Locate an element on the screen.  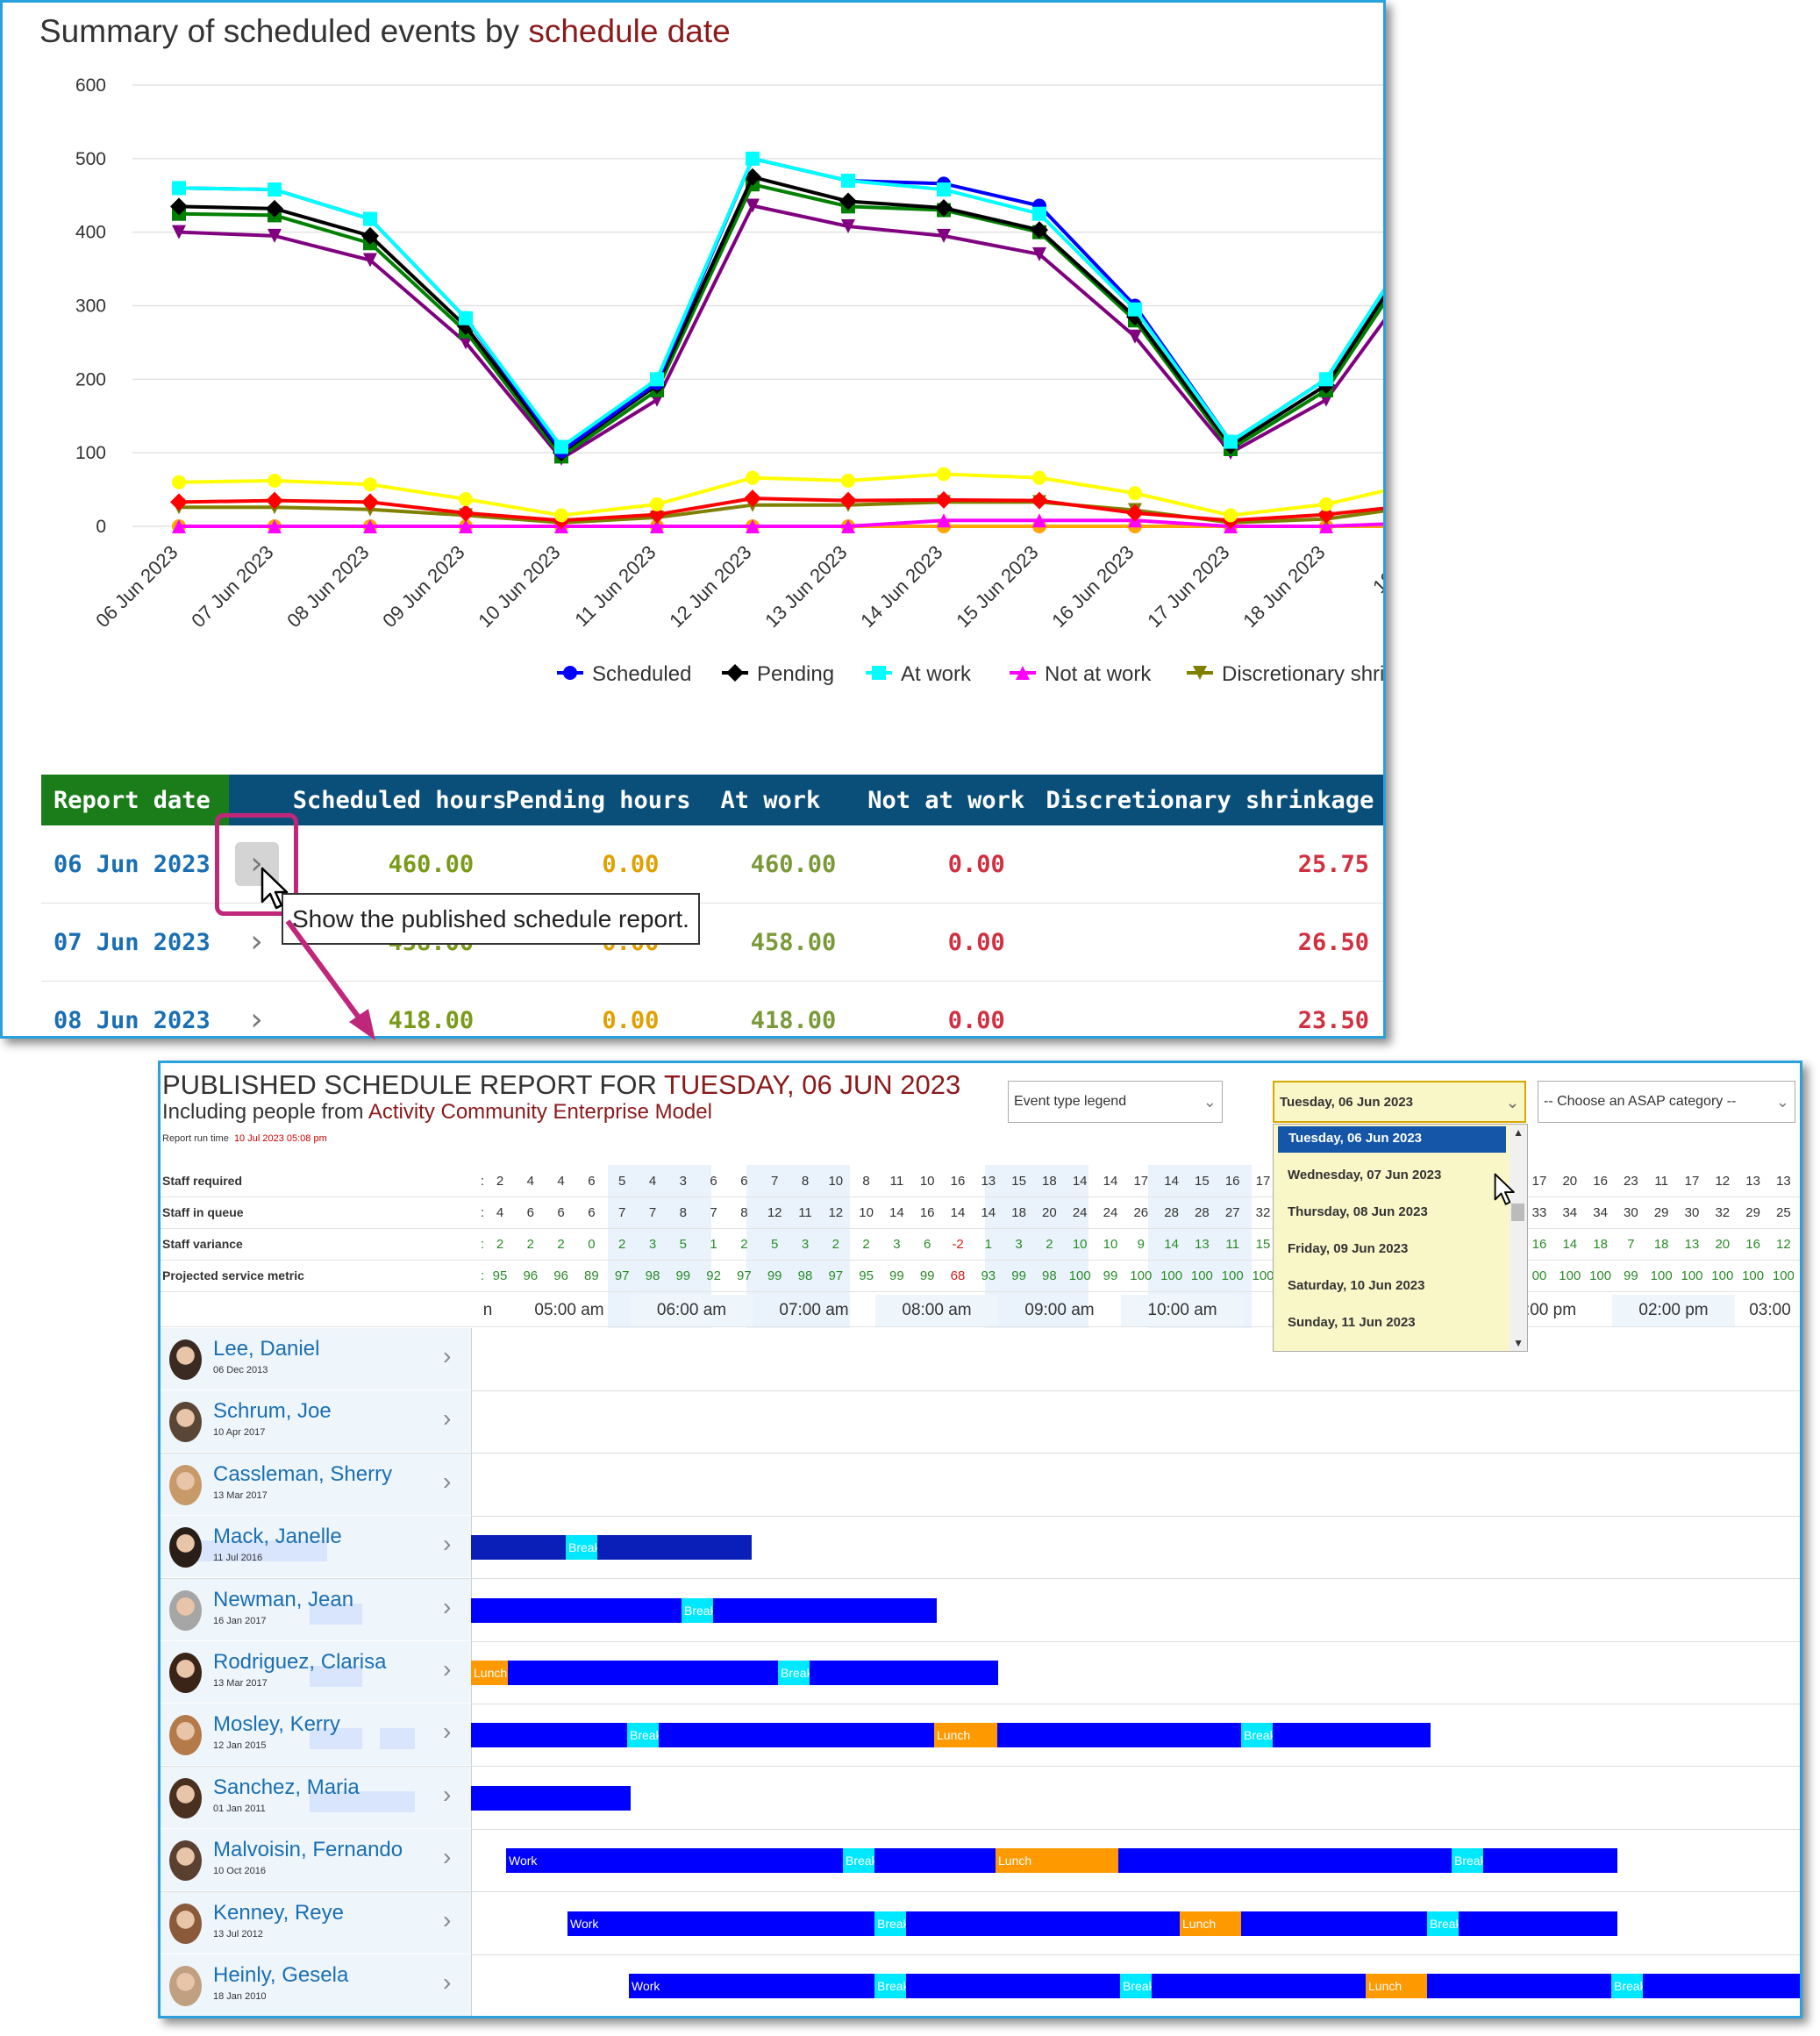
staff-info: Malvoisin, Fernando 10 Oct 2016 › is located at coordinates (316, 1860).